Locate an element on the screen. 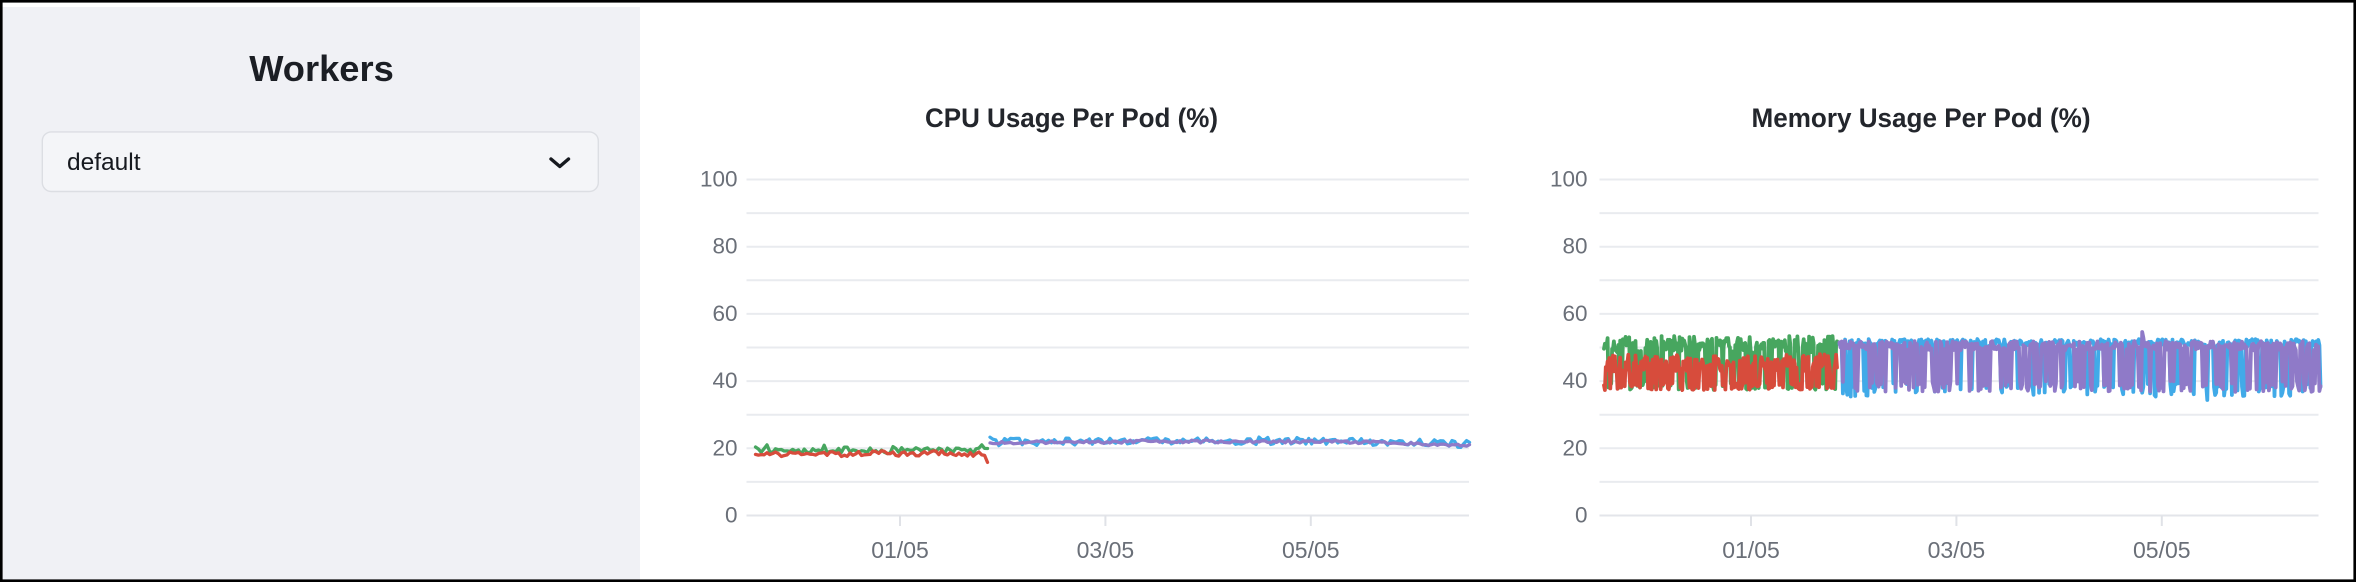  svg-text: default is located at coordinates (104, 162).